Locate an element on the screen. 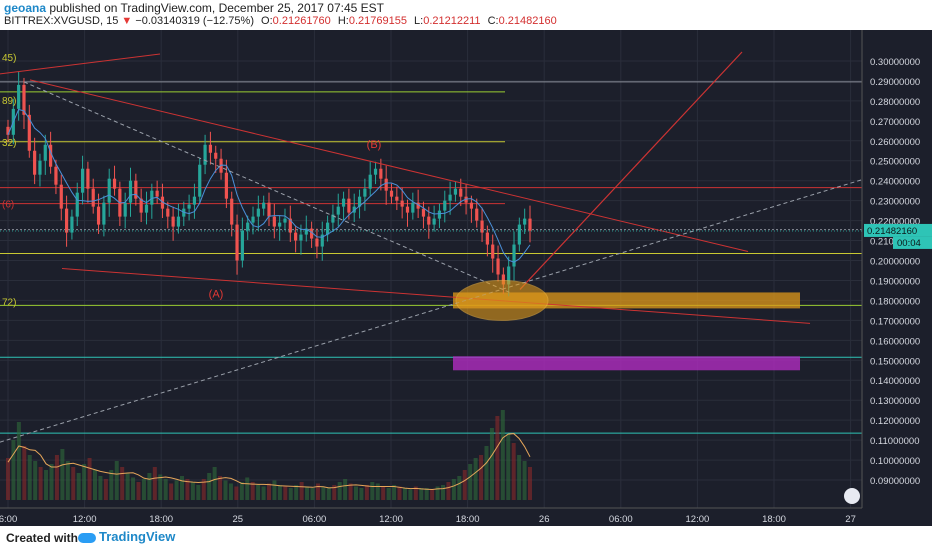  time-tick-label: 12:00 is located at coordinates (85, 519).